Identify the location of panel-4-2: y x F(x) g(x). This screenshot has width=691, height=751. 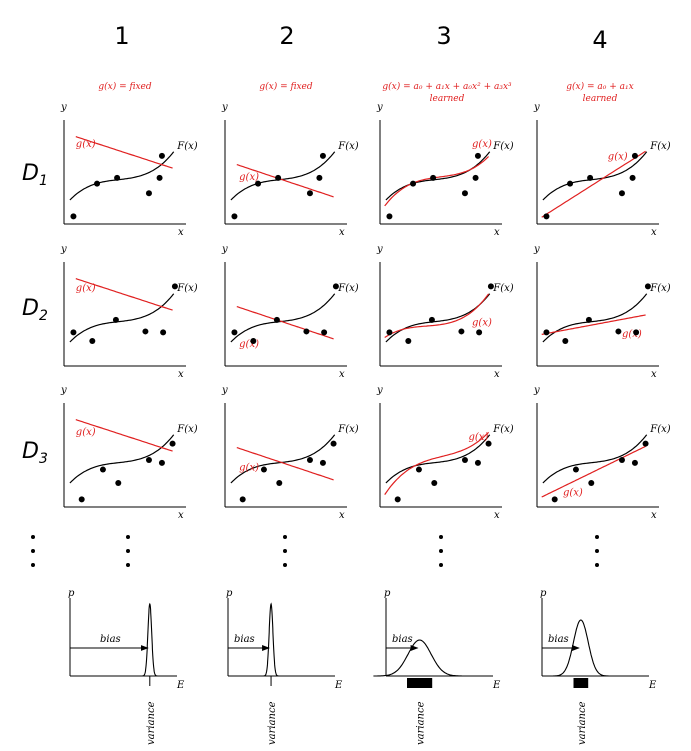
(602, 312).